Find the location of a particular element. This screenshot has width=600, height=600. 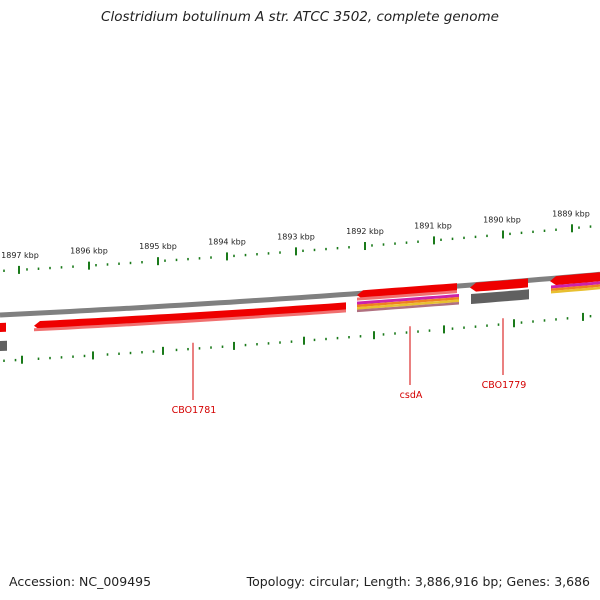

cds-arrow-csda is located at coordinates (407, 291).